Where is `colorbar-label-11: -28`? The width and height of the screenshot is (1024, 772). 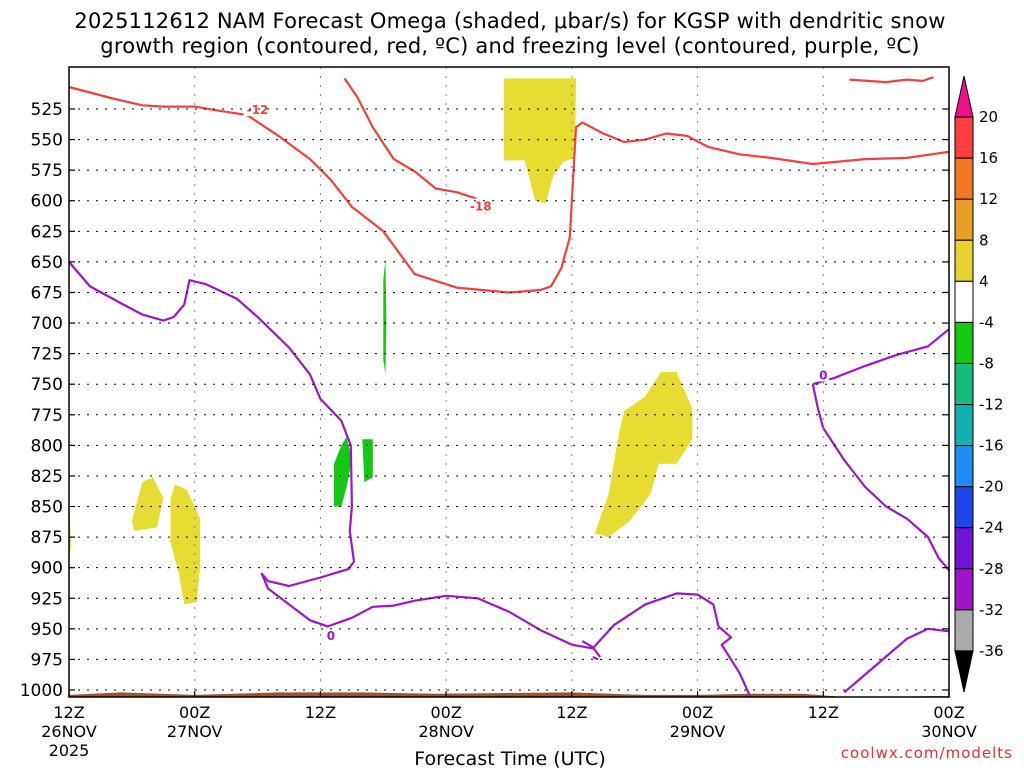
colorbar-label-11: -28 is located at coordinates (991, 569).